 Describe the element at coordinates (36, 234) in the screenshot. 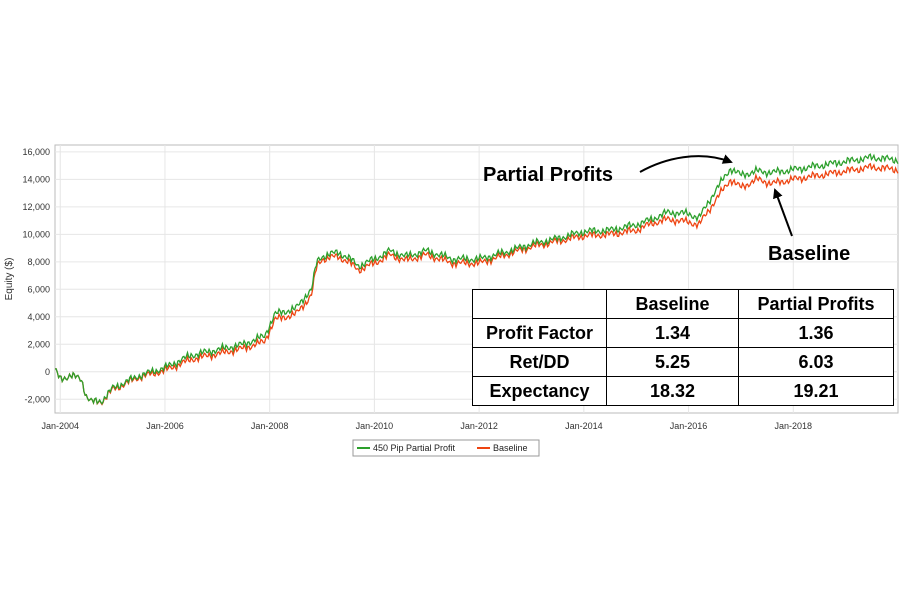

I see `y-tick-label: 10,000` at that location.